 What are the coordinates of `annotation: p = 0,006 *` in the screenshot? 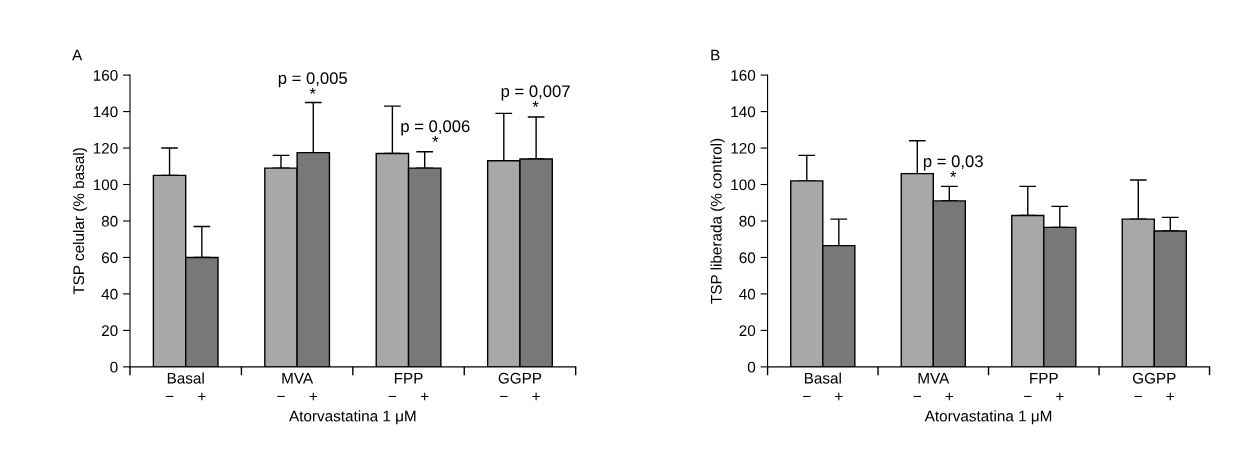 It's located at (435, 131).